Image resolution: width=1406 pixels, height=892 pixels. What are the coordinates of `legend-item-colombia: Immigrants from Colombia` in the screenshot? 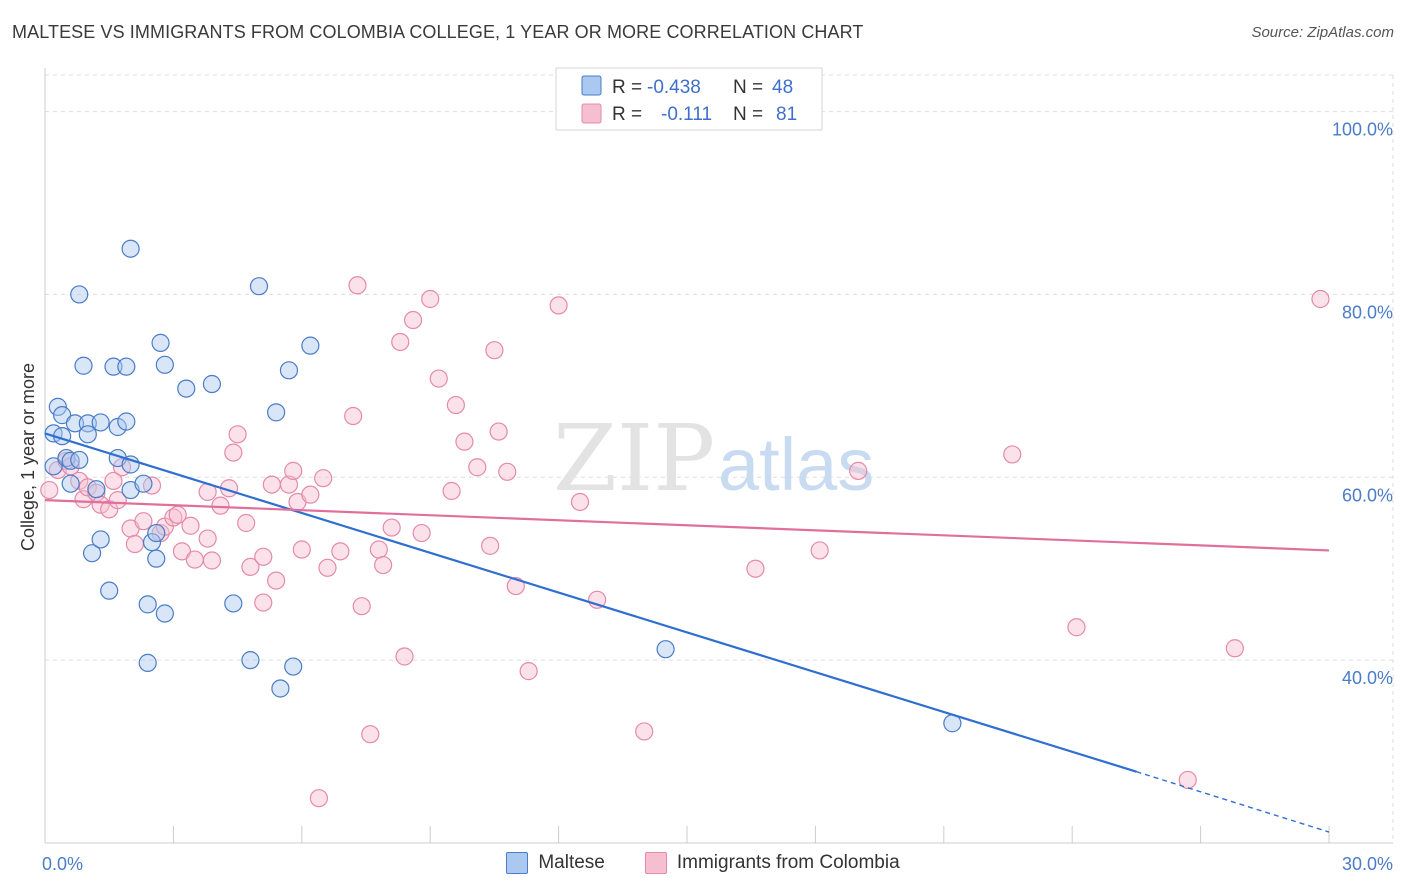 It's located at (772, 863).